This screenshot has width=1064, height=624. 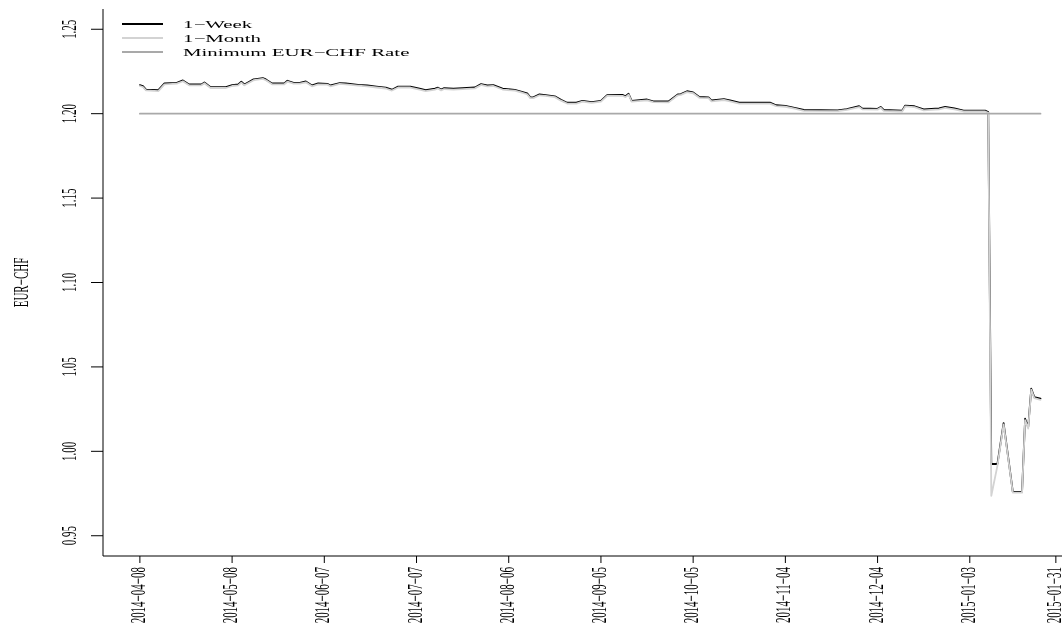 I want to click on y-tick-label: 1.05, so click(x=69, y=367).